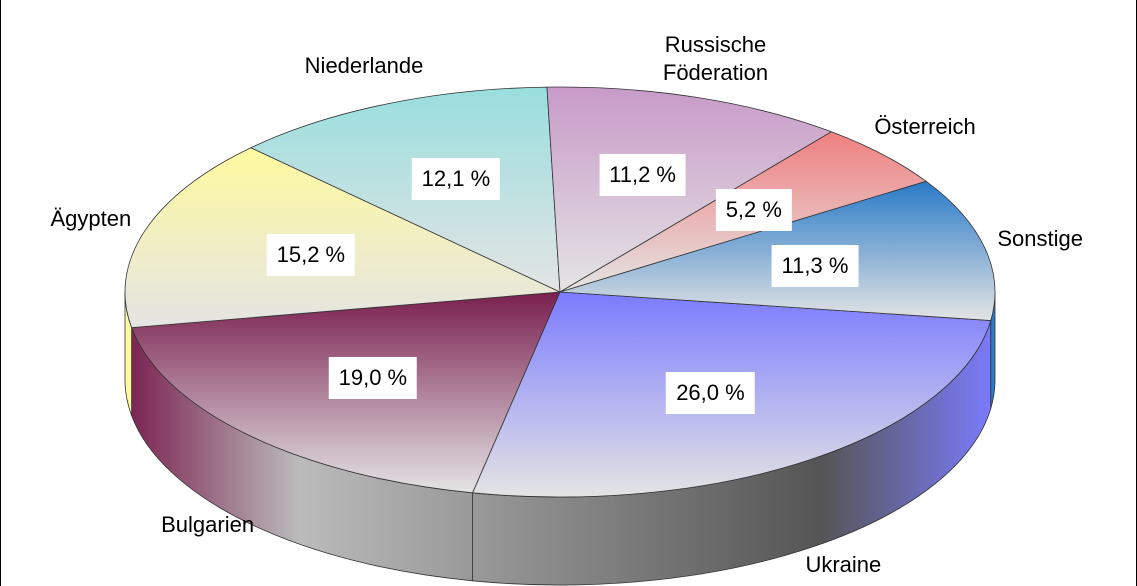 The height and width of the screenshot is (586, 1137). Describe the element at coordinates (373, 377) in the screenshot. I see `value-label: 19,0 %` at that location.